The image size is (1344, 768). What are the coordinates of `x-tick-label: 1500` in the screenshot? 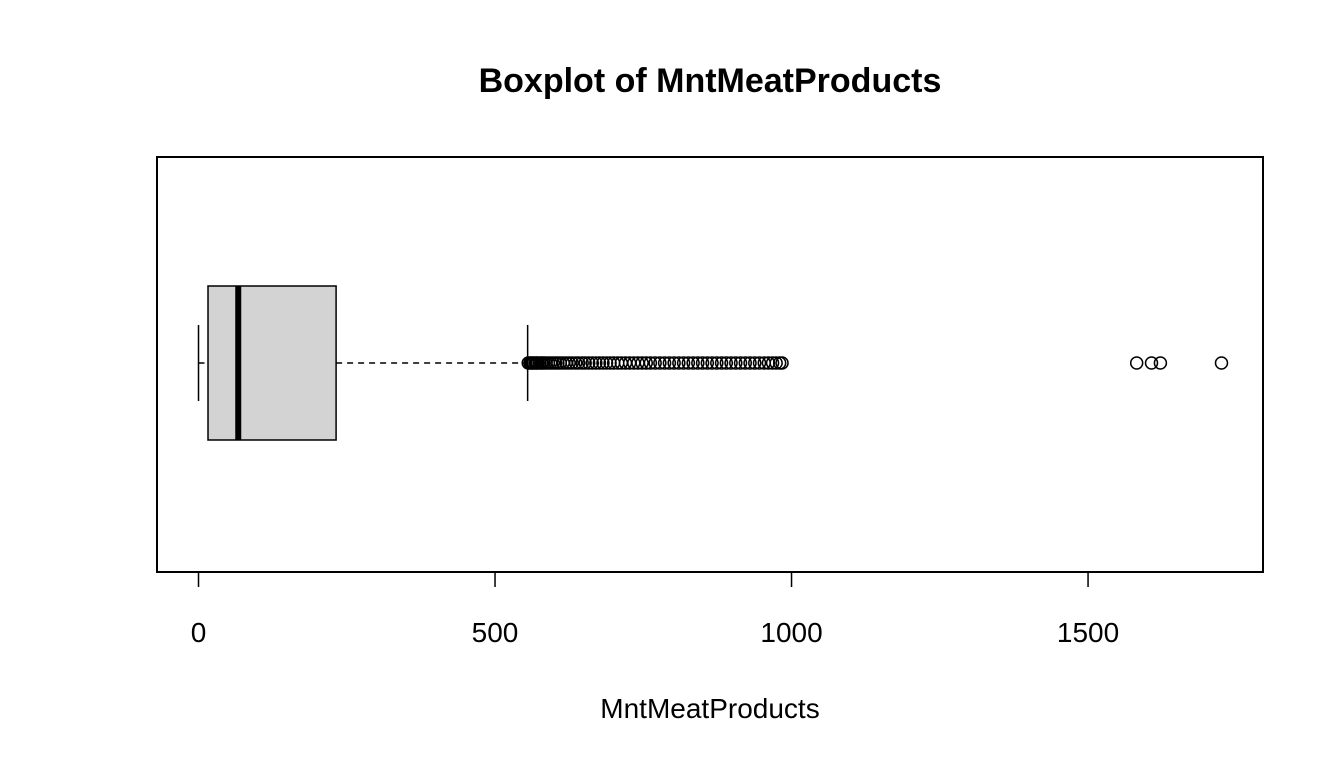 It's located at (1088, 632).